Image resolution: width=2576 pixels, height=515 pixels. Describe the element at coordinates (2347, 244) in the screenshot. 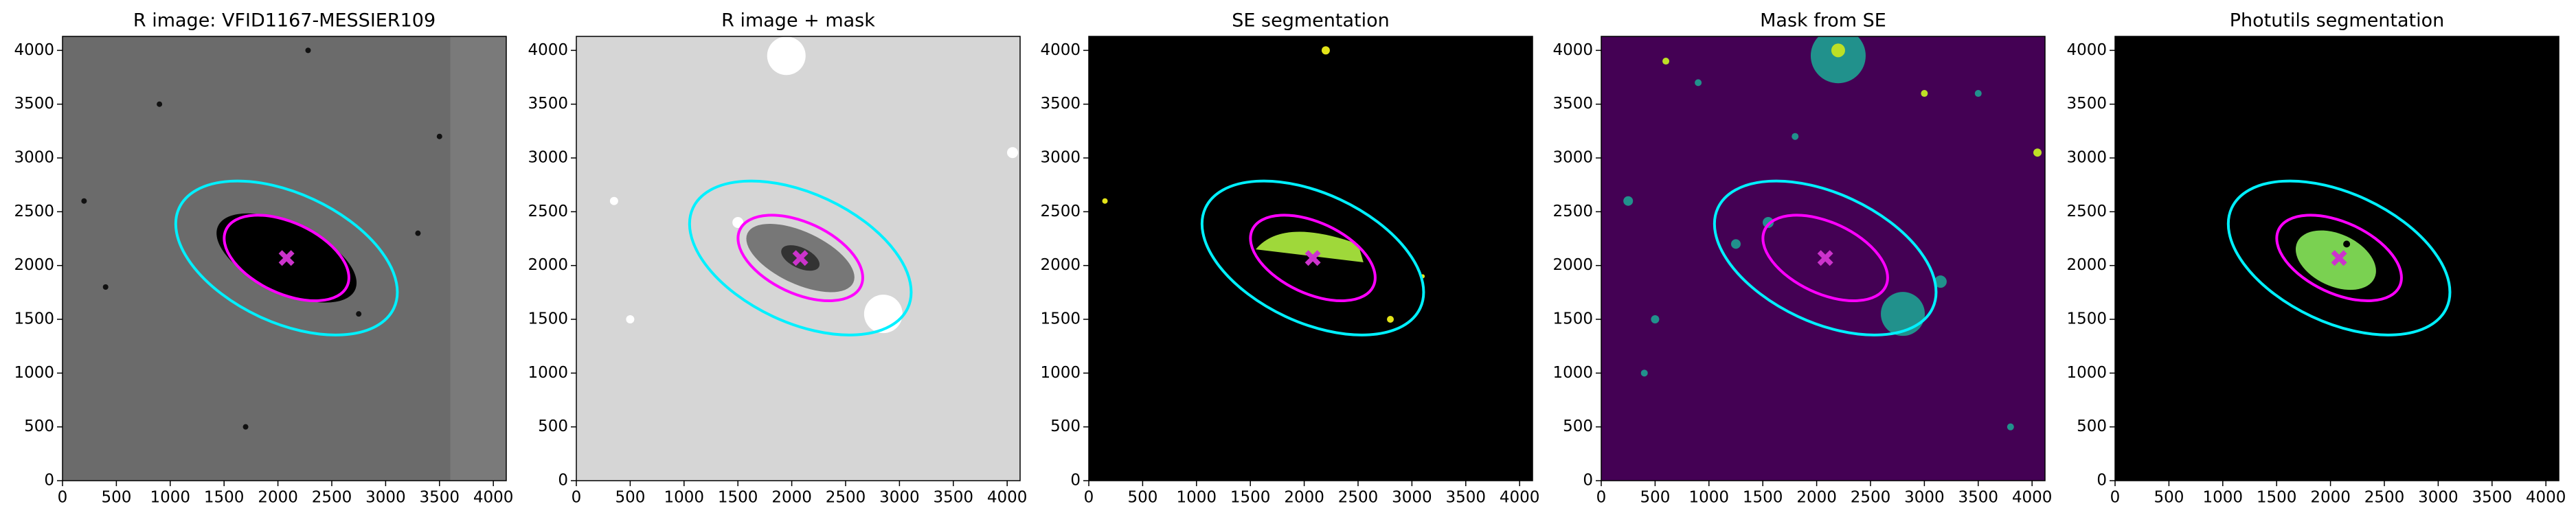

I see `hole` at that location.